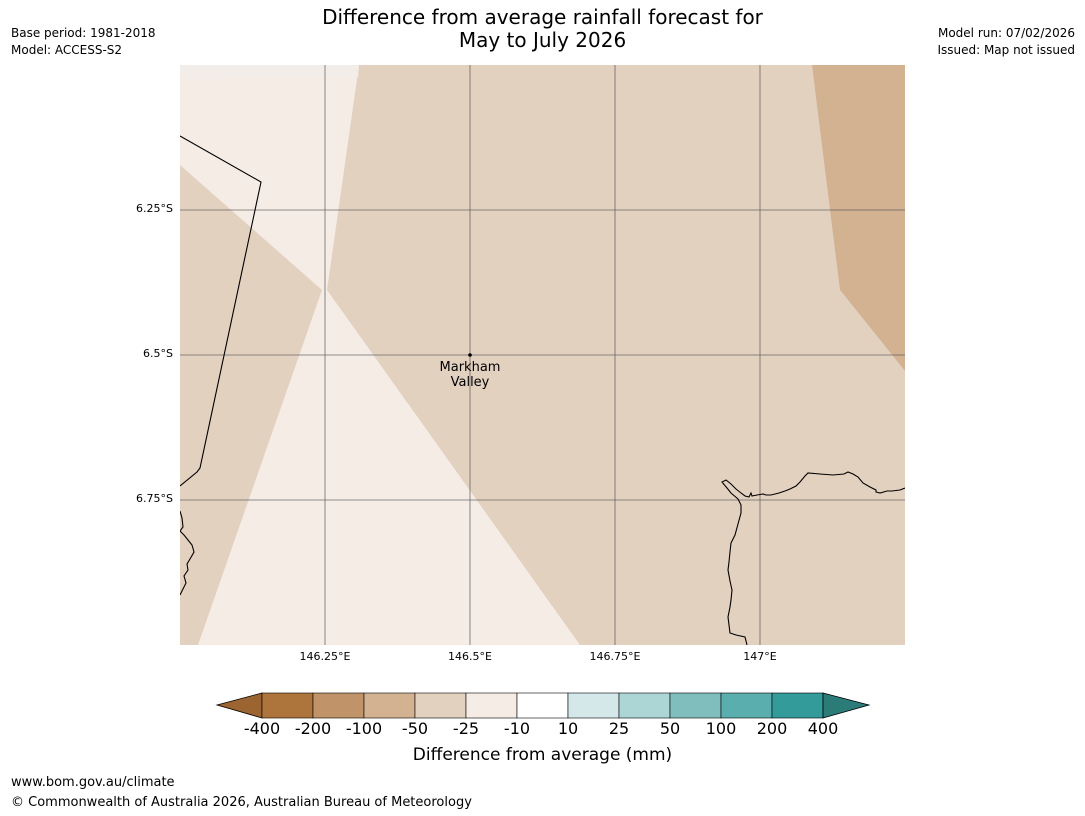 The height and width of the screenshot is (816, 1085). I want to click on legend-label: Difference from average (mm), so click(542, 755).